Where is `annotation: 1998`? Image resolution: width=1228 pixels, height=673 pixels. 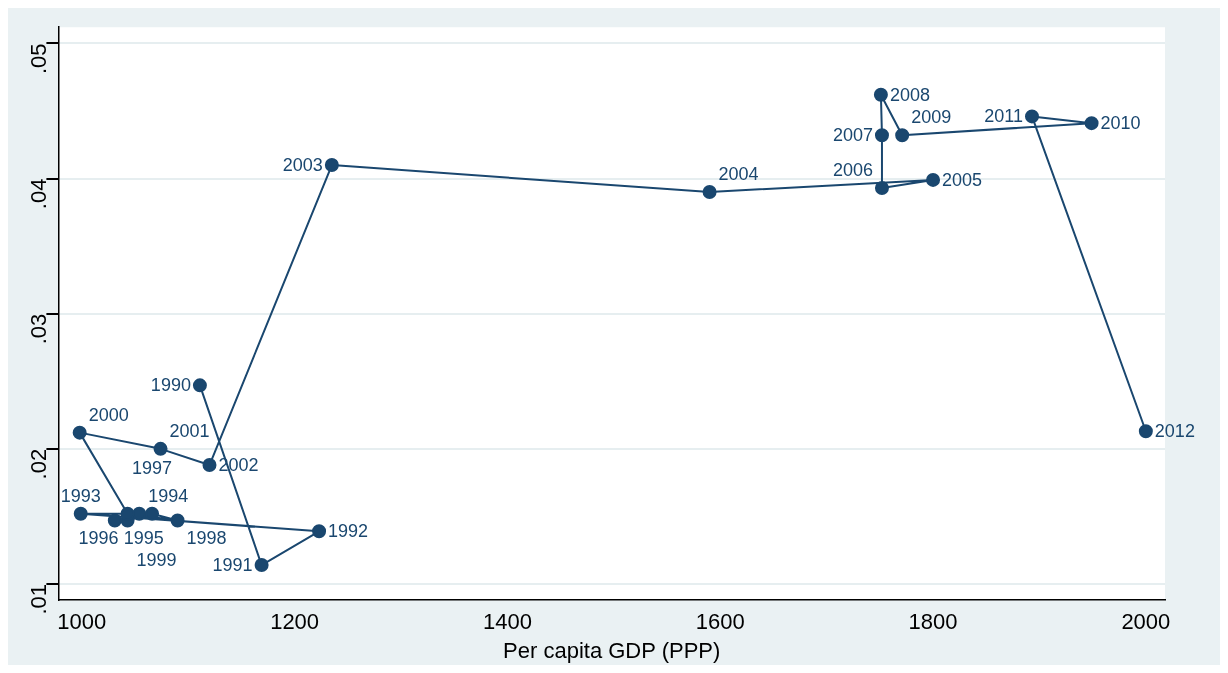
annotation: 1998 is located at coordinates (206, 538).